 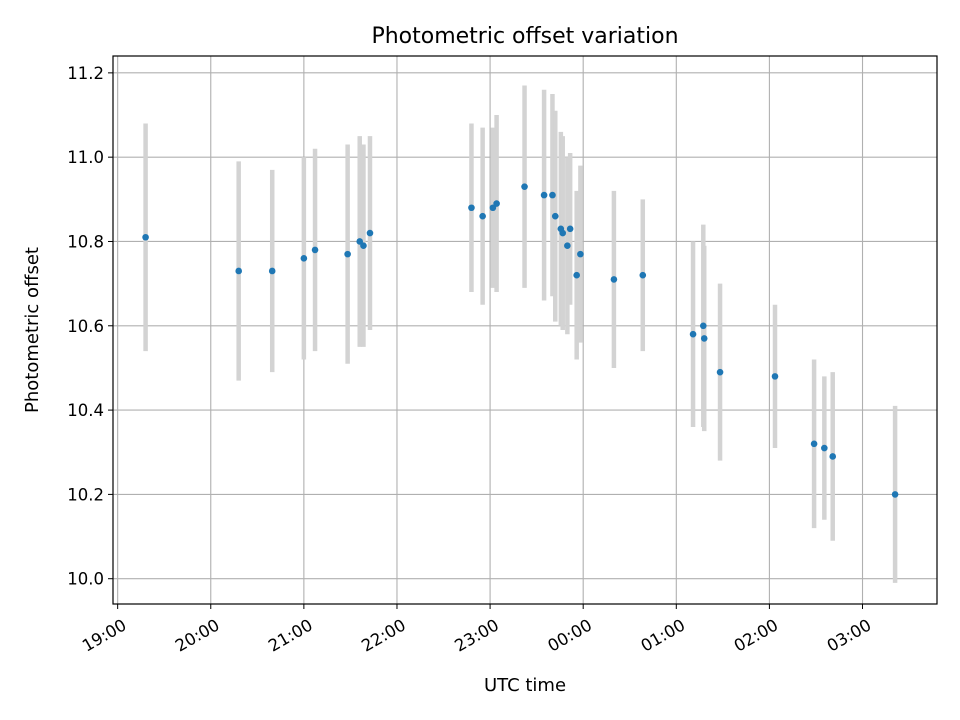 I want to click on y-axis-label: Photometric offset, so click(x=32, y=330).